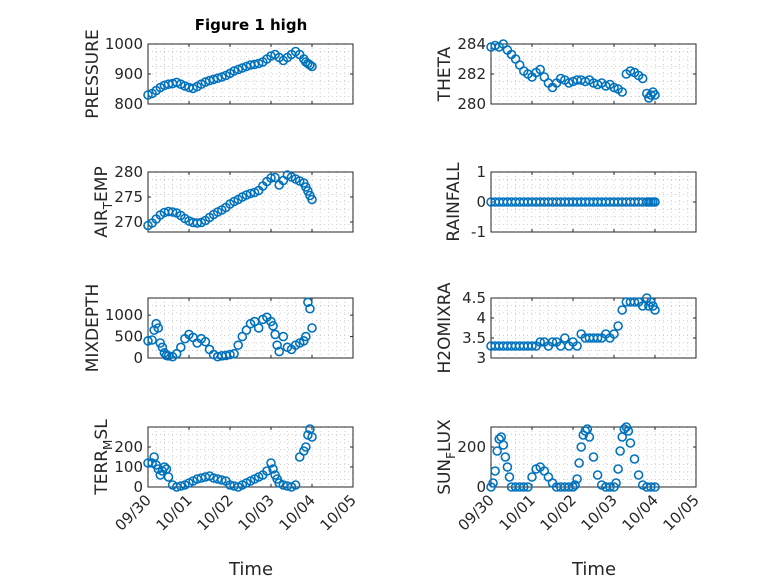  What do you see at coordinates (128, 337) in the screenshot?
I see `y-tick-label: 500` at bounding box center [128, 337].